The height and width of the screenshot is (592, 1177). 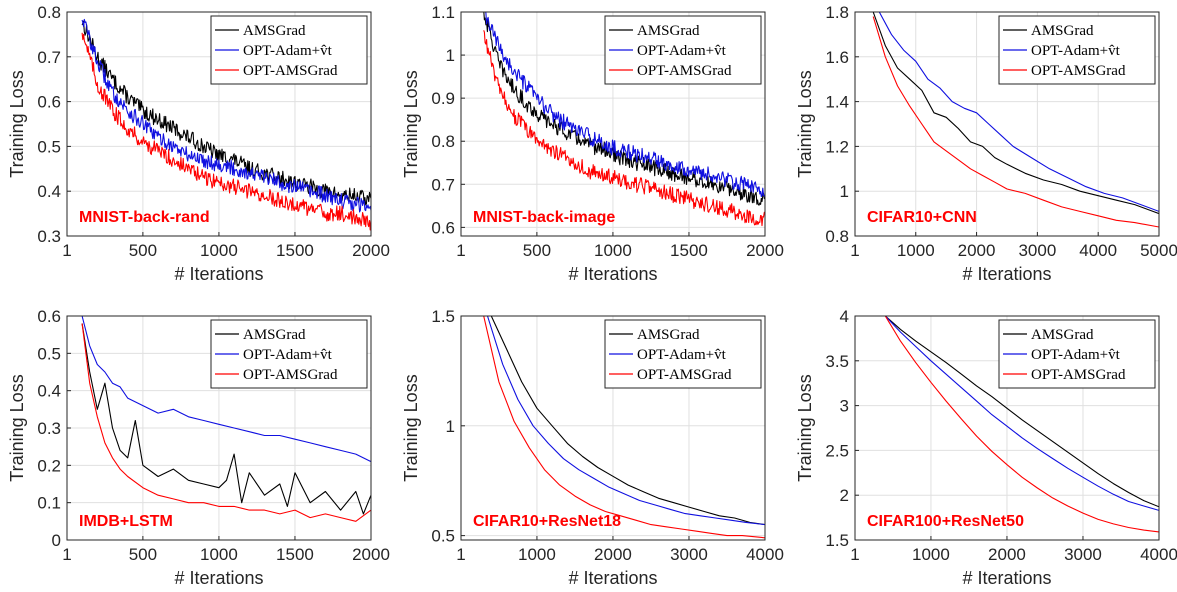 What do you see at coordinates (837, 102) in the screenshot?
I see `y-tick-label: 1.4` at bounding box center [837, 102].